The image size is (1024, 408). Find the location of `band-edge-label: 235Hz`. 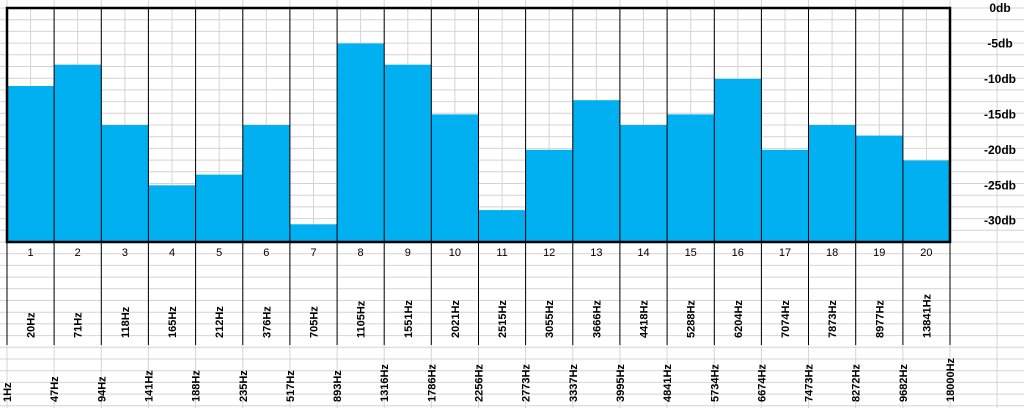

band-edge-label: 235Hz is located at coordinates (244, 386).